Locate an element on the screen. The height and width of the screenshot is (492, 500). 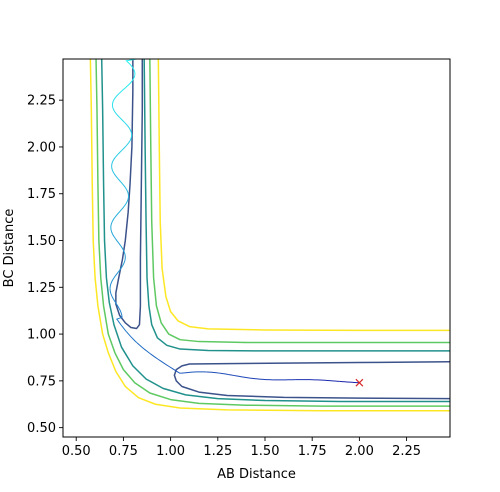
y-tick-label: 1.25 is located at coordinates (41, 288).